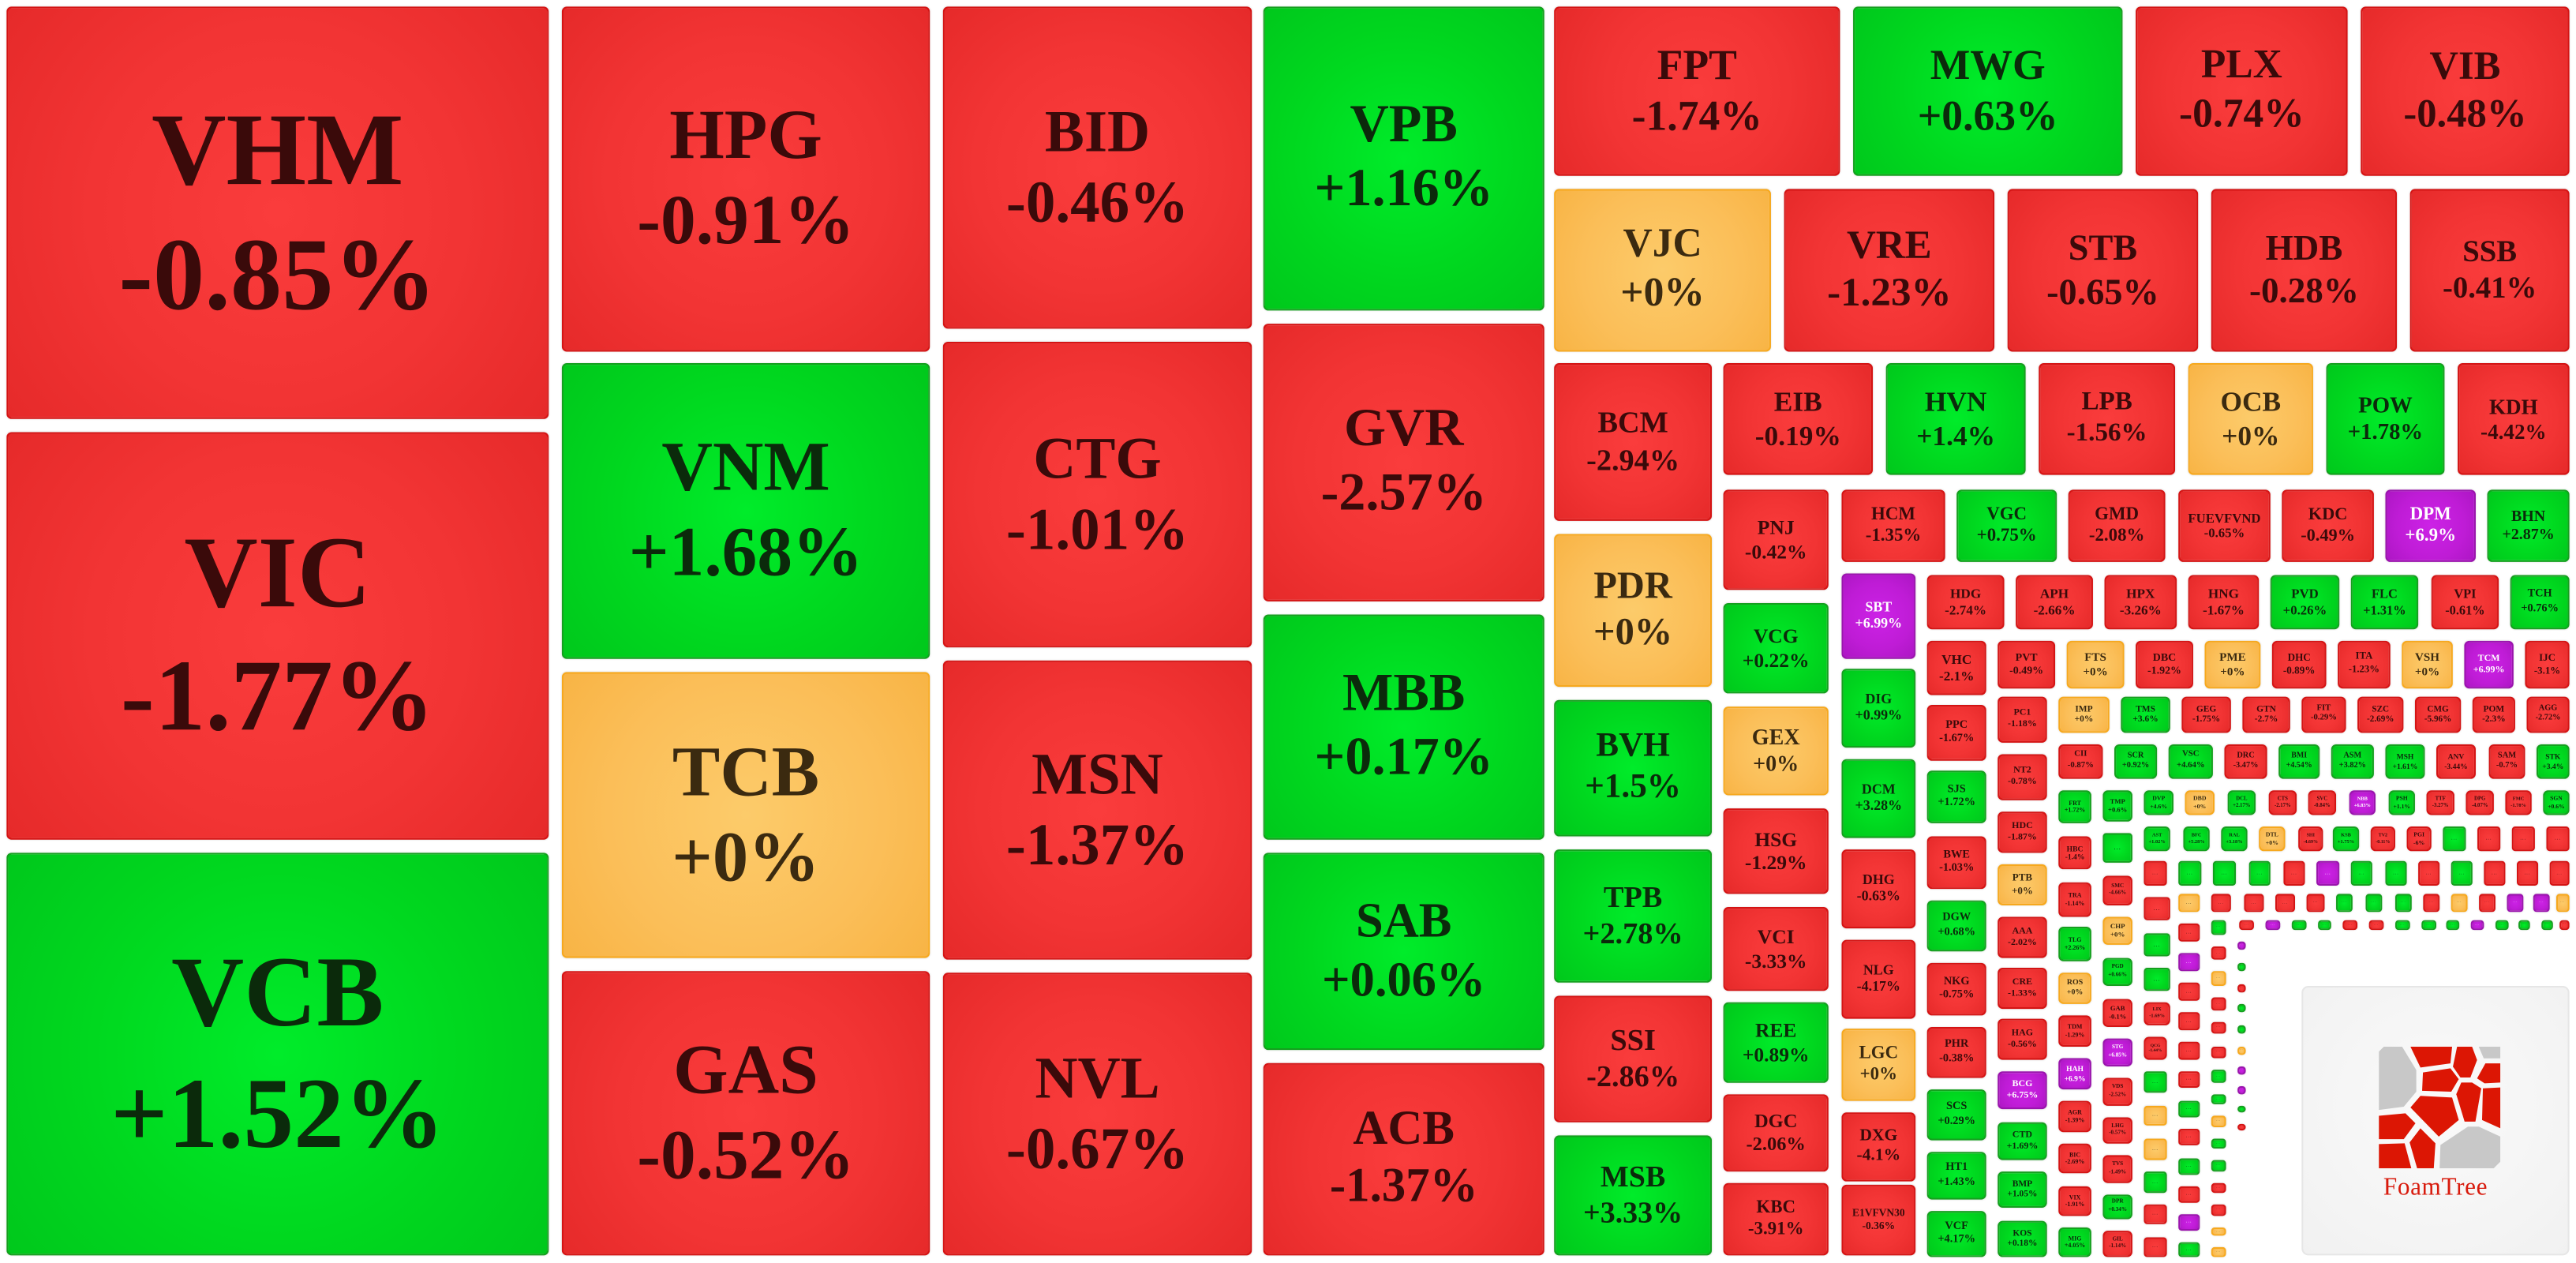 Image resolution: width=2576 pixels, height=1263 pixels. I want to click on stock-tile-sbt: SBT +6.99%, so click(1878, 616).